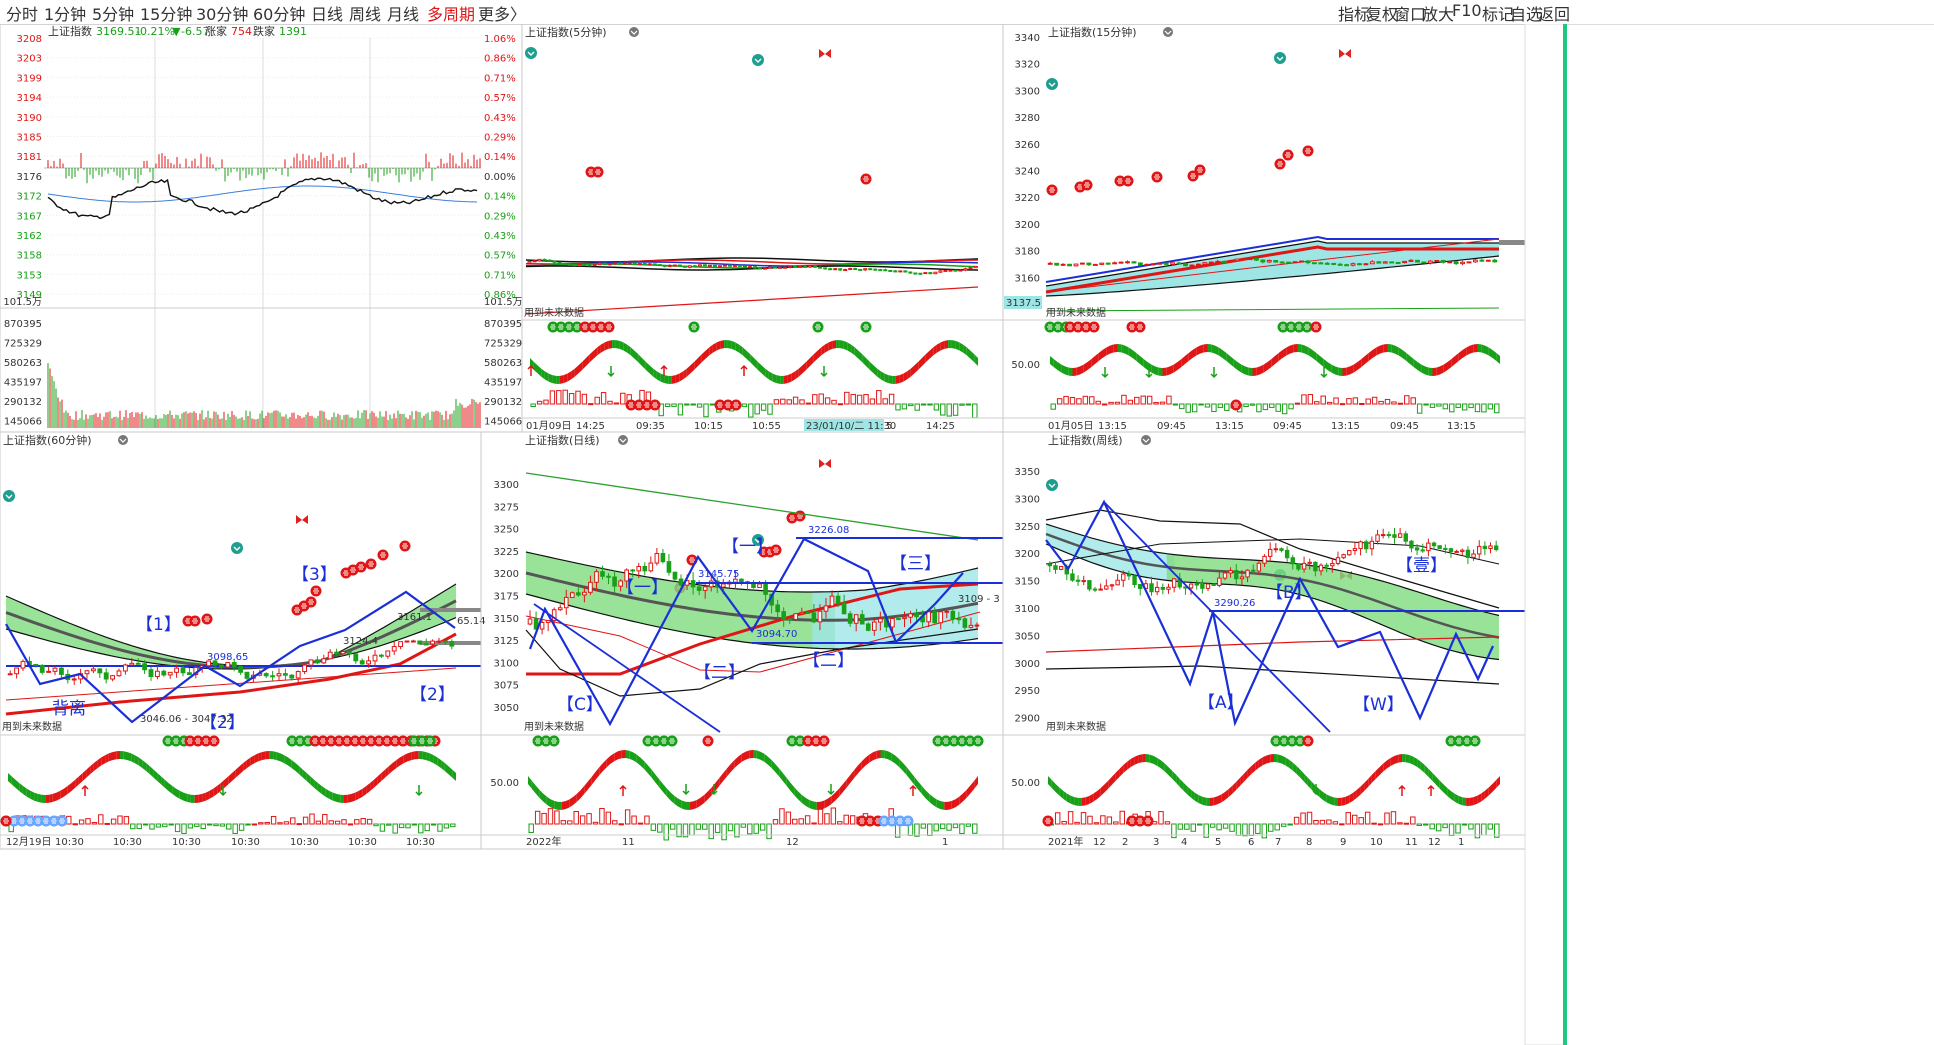 The height and width of the screenshot is (1045, 1934). Describe the element at coordinates (451, 14) in the screenshot. I see `period-tab-multi: 多周期` at that location.